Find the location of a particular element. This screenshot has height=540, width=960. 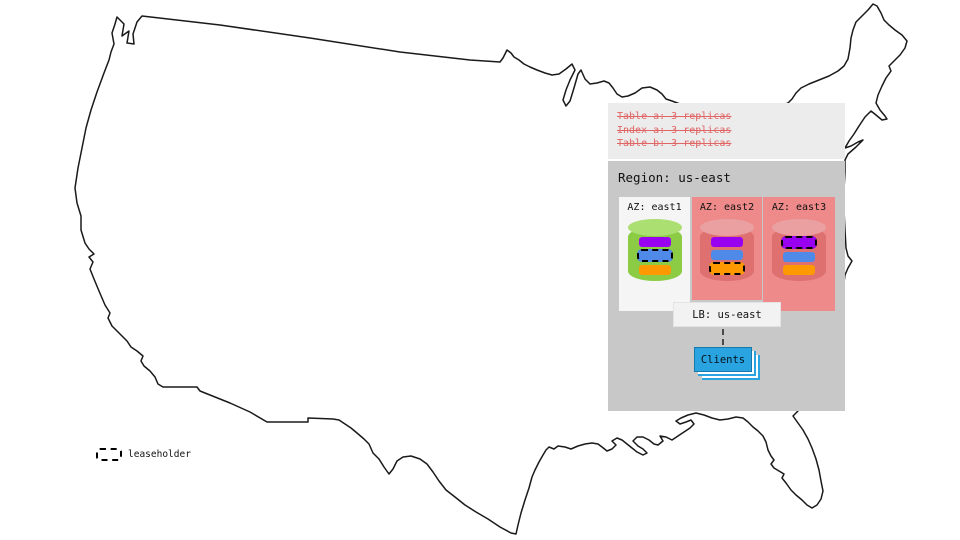

az-label-east1: AZ: east1 is located at coordinates (654, 207).